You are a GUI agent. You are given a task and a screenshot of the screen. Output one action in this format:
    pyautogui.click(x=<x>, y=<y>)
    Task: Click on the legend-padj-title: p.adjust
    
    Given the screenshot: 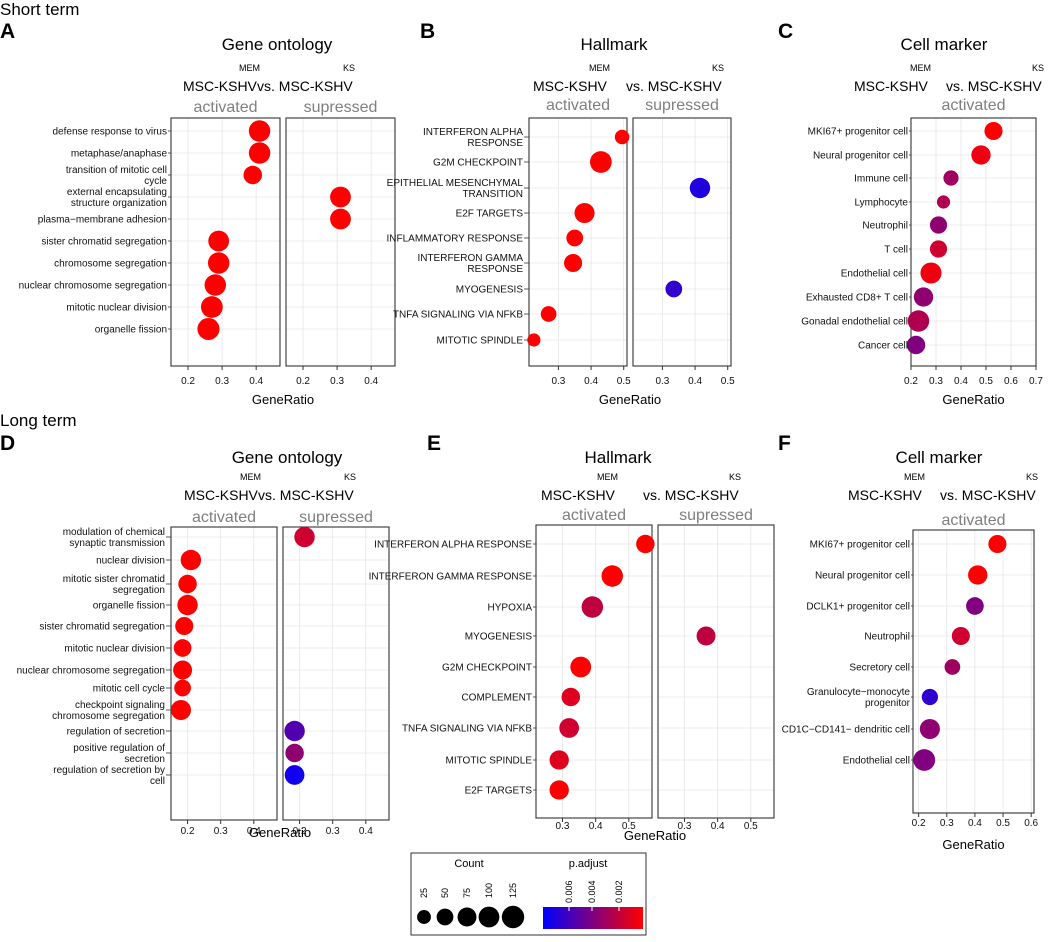 What is the action you would take?
    pyautogui.click(x=588, y=864)
    